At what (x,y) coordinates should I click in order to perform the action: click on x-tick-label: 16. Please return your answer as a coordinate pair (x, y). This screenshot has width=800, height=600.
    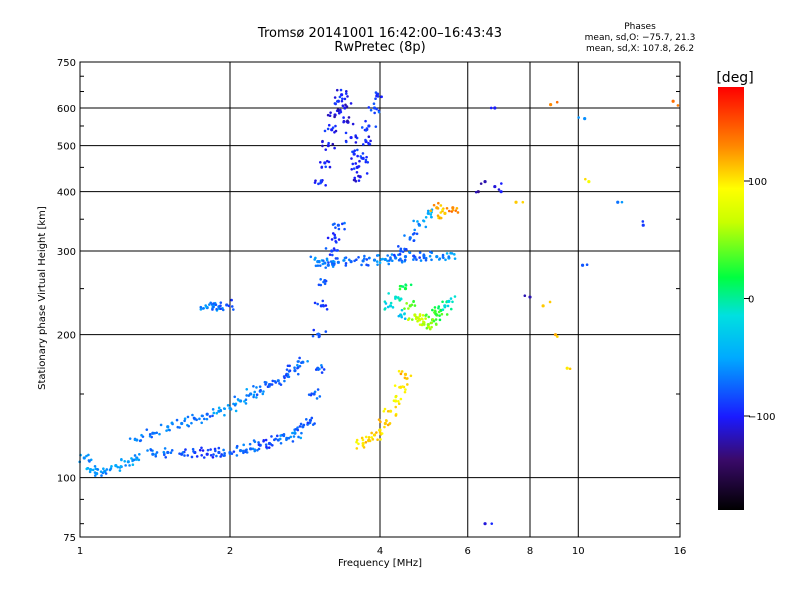
    Looking at the image, I should click on (680, 551).